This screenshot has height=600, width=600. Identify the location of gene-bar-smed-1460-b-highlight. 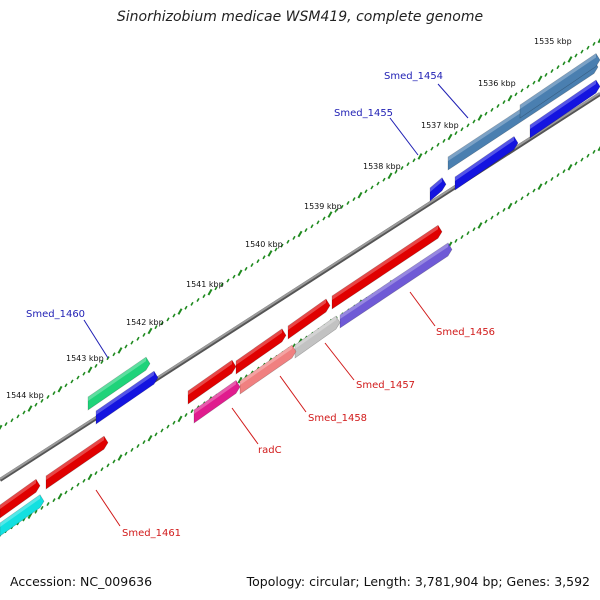
(125, 393).